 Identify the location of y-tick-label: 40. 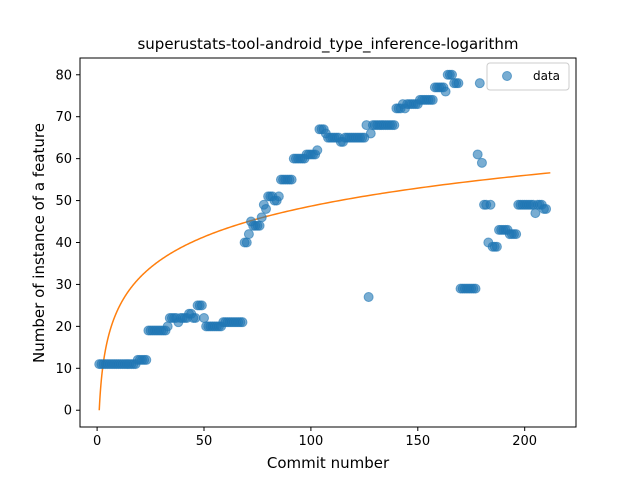
(63, 243).